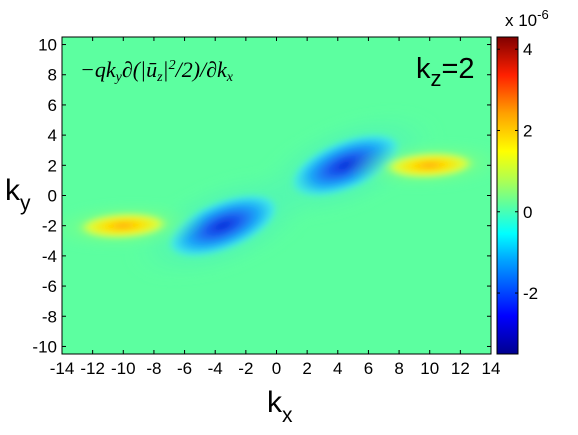 The height and width of the screenshot is (435, 578). Describe the element at coordinates (245, 368) in the screenshot. I see `x-tick-label: -2` at that location.